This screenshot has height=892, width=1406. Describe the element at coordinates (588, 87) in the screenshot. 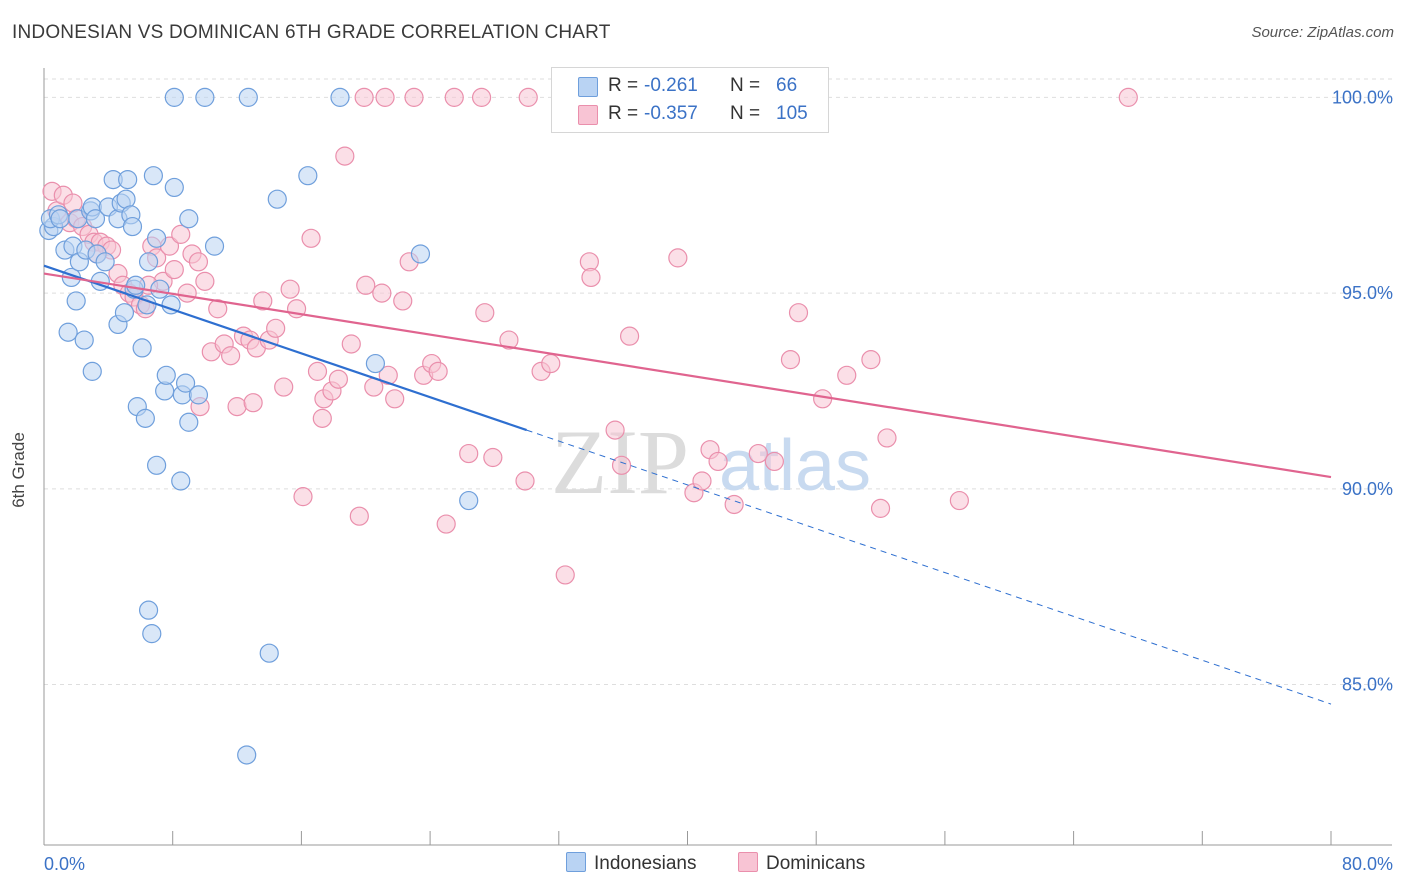

I see `legend-swatch-indonesians` at that location.